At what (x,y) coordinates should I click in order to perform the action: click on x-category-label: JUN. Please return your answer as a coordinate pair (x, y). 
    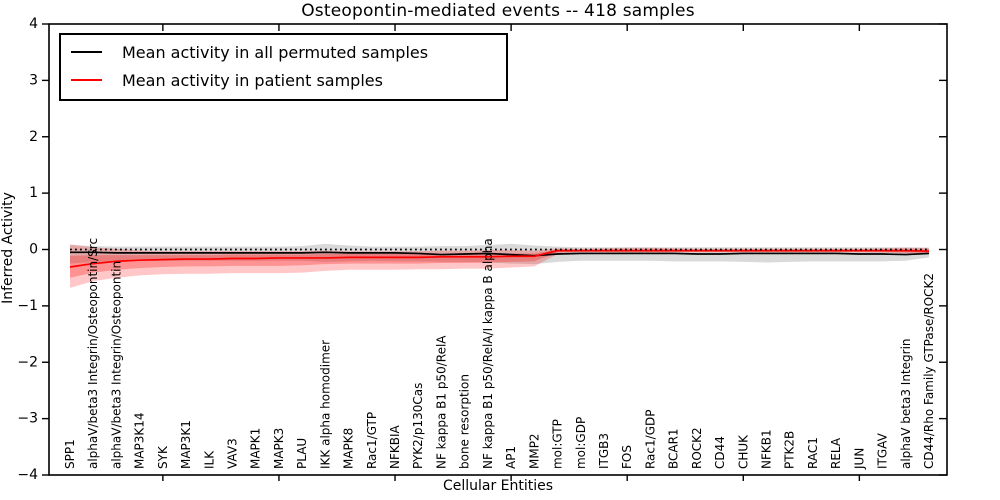
    Looking at the image, I should click on (859, 459).